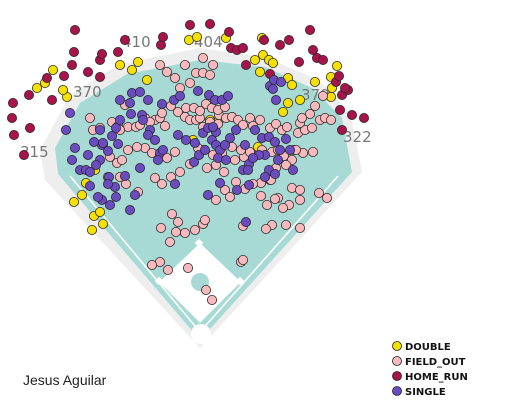 The image size is (526, 404). I want to click on legend-label-field-out: FIELD_OUT, so click(435, 362).